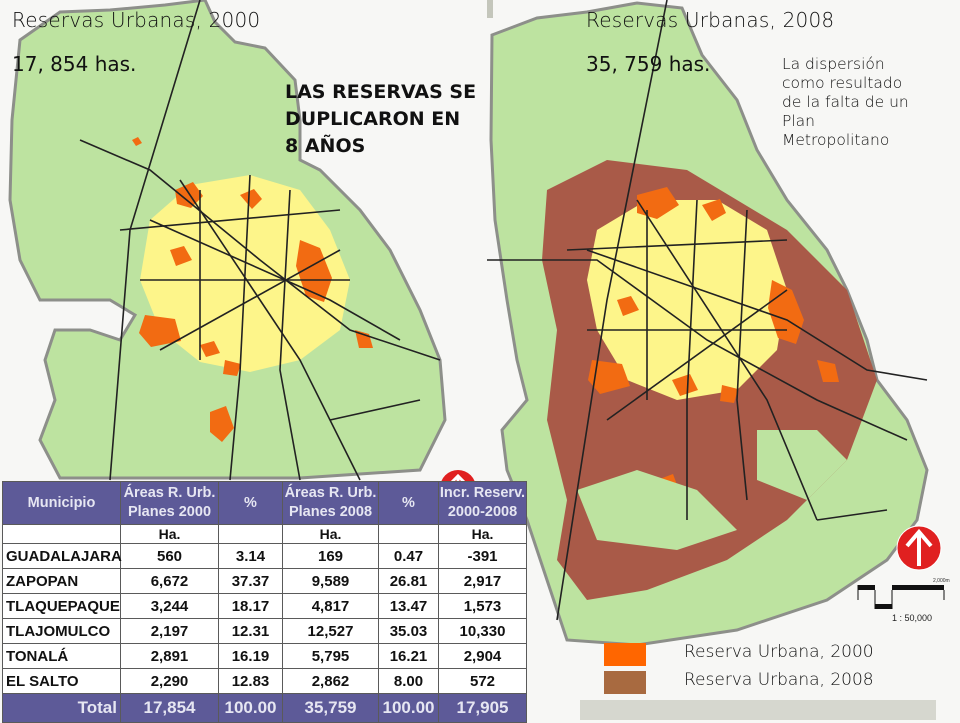 This screenshot has width=960, height=723. What do you see at coordinates (912, 618) in the screenshot?
I see `scale-ratio: 1 : 50,000` at bounding box center [912, 618].